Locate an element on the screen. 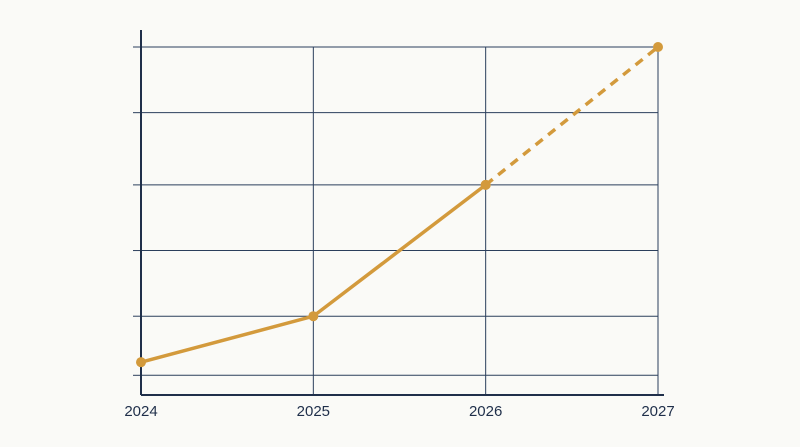 The image size is (800, 447). x-tick-label: 2025 is located at coordinates (313, 411).